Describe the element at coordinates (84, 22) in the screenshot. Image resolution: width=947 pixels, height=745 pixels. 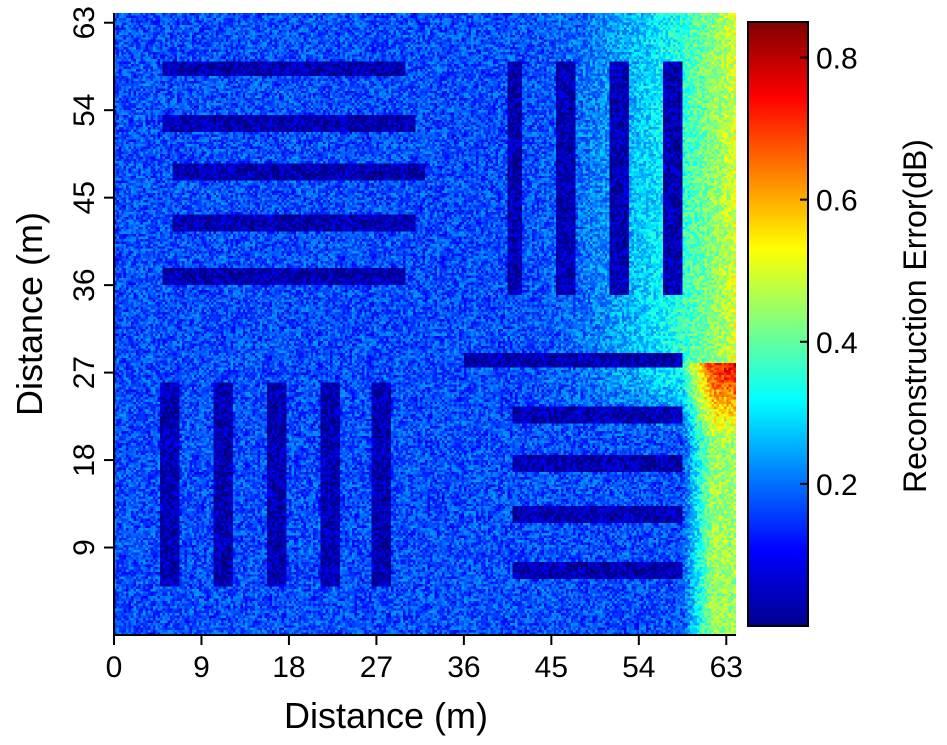
I see `y-tick-label: 63` at that location.